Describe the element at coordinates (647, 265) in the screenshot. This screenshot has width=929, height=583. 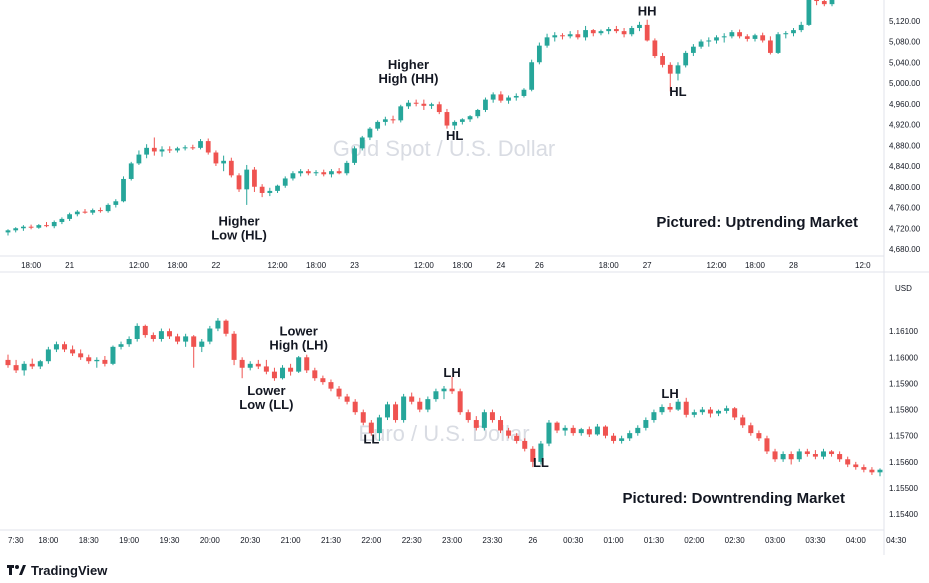
I see `time-tick-label: 27` at that location.